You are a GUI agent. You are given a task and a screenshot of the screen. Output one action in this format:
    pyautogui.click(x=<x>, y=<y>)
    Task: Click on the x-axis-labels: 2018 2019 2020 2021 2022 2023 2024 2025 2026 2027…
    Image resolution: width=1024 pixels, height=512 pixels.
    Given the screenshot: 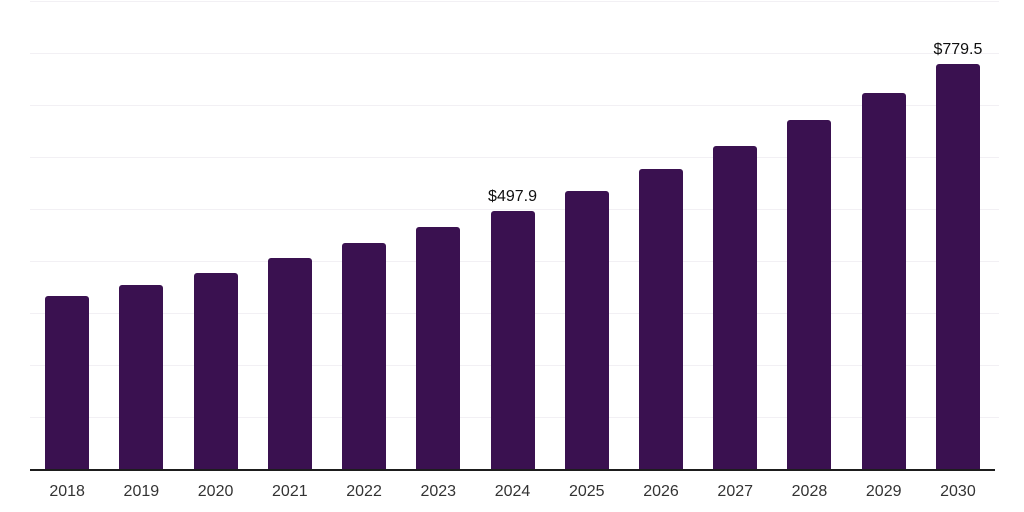 What is the action you would take?
    pyautogui.click(x=512, y=491)
    